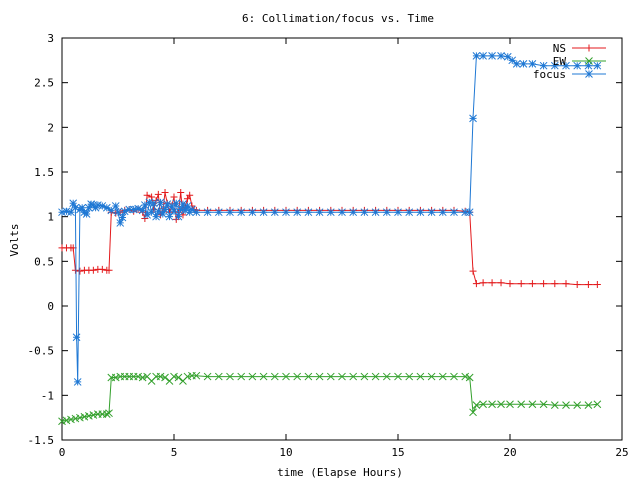 This screenshot has height=480, width=640. Describe the element at coordinates (41, 440) in the screenshot. I see `y-tick-label: -1.5` at that location.